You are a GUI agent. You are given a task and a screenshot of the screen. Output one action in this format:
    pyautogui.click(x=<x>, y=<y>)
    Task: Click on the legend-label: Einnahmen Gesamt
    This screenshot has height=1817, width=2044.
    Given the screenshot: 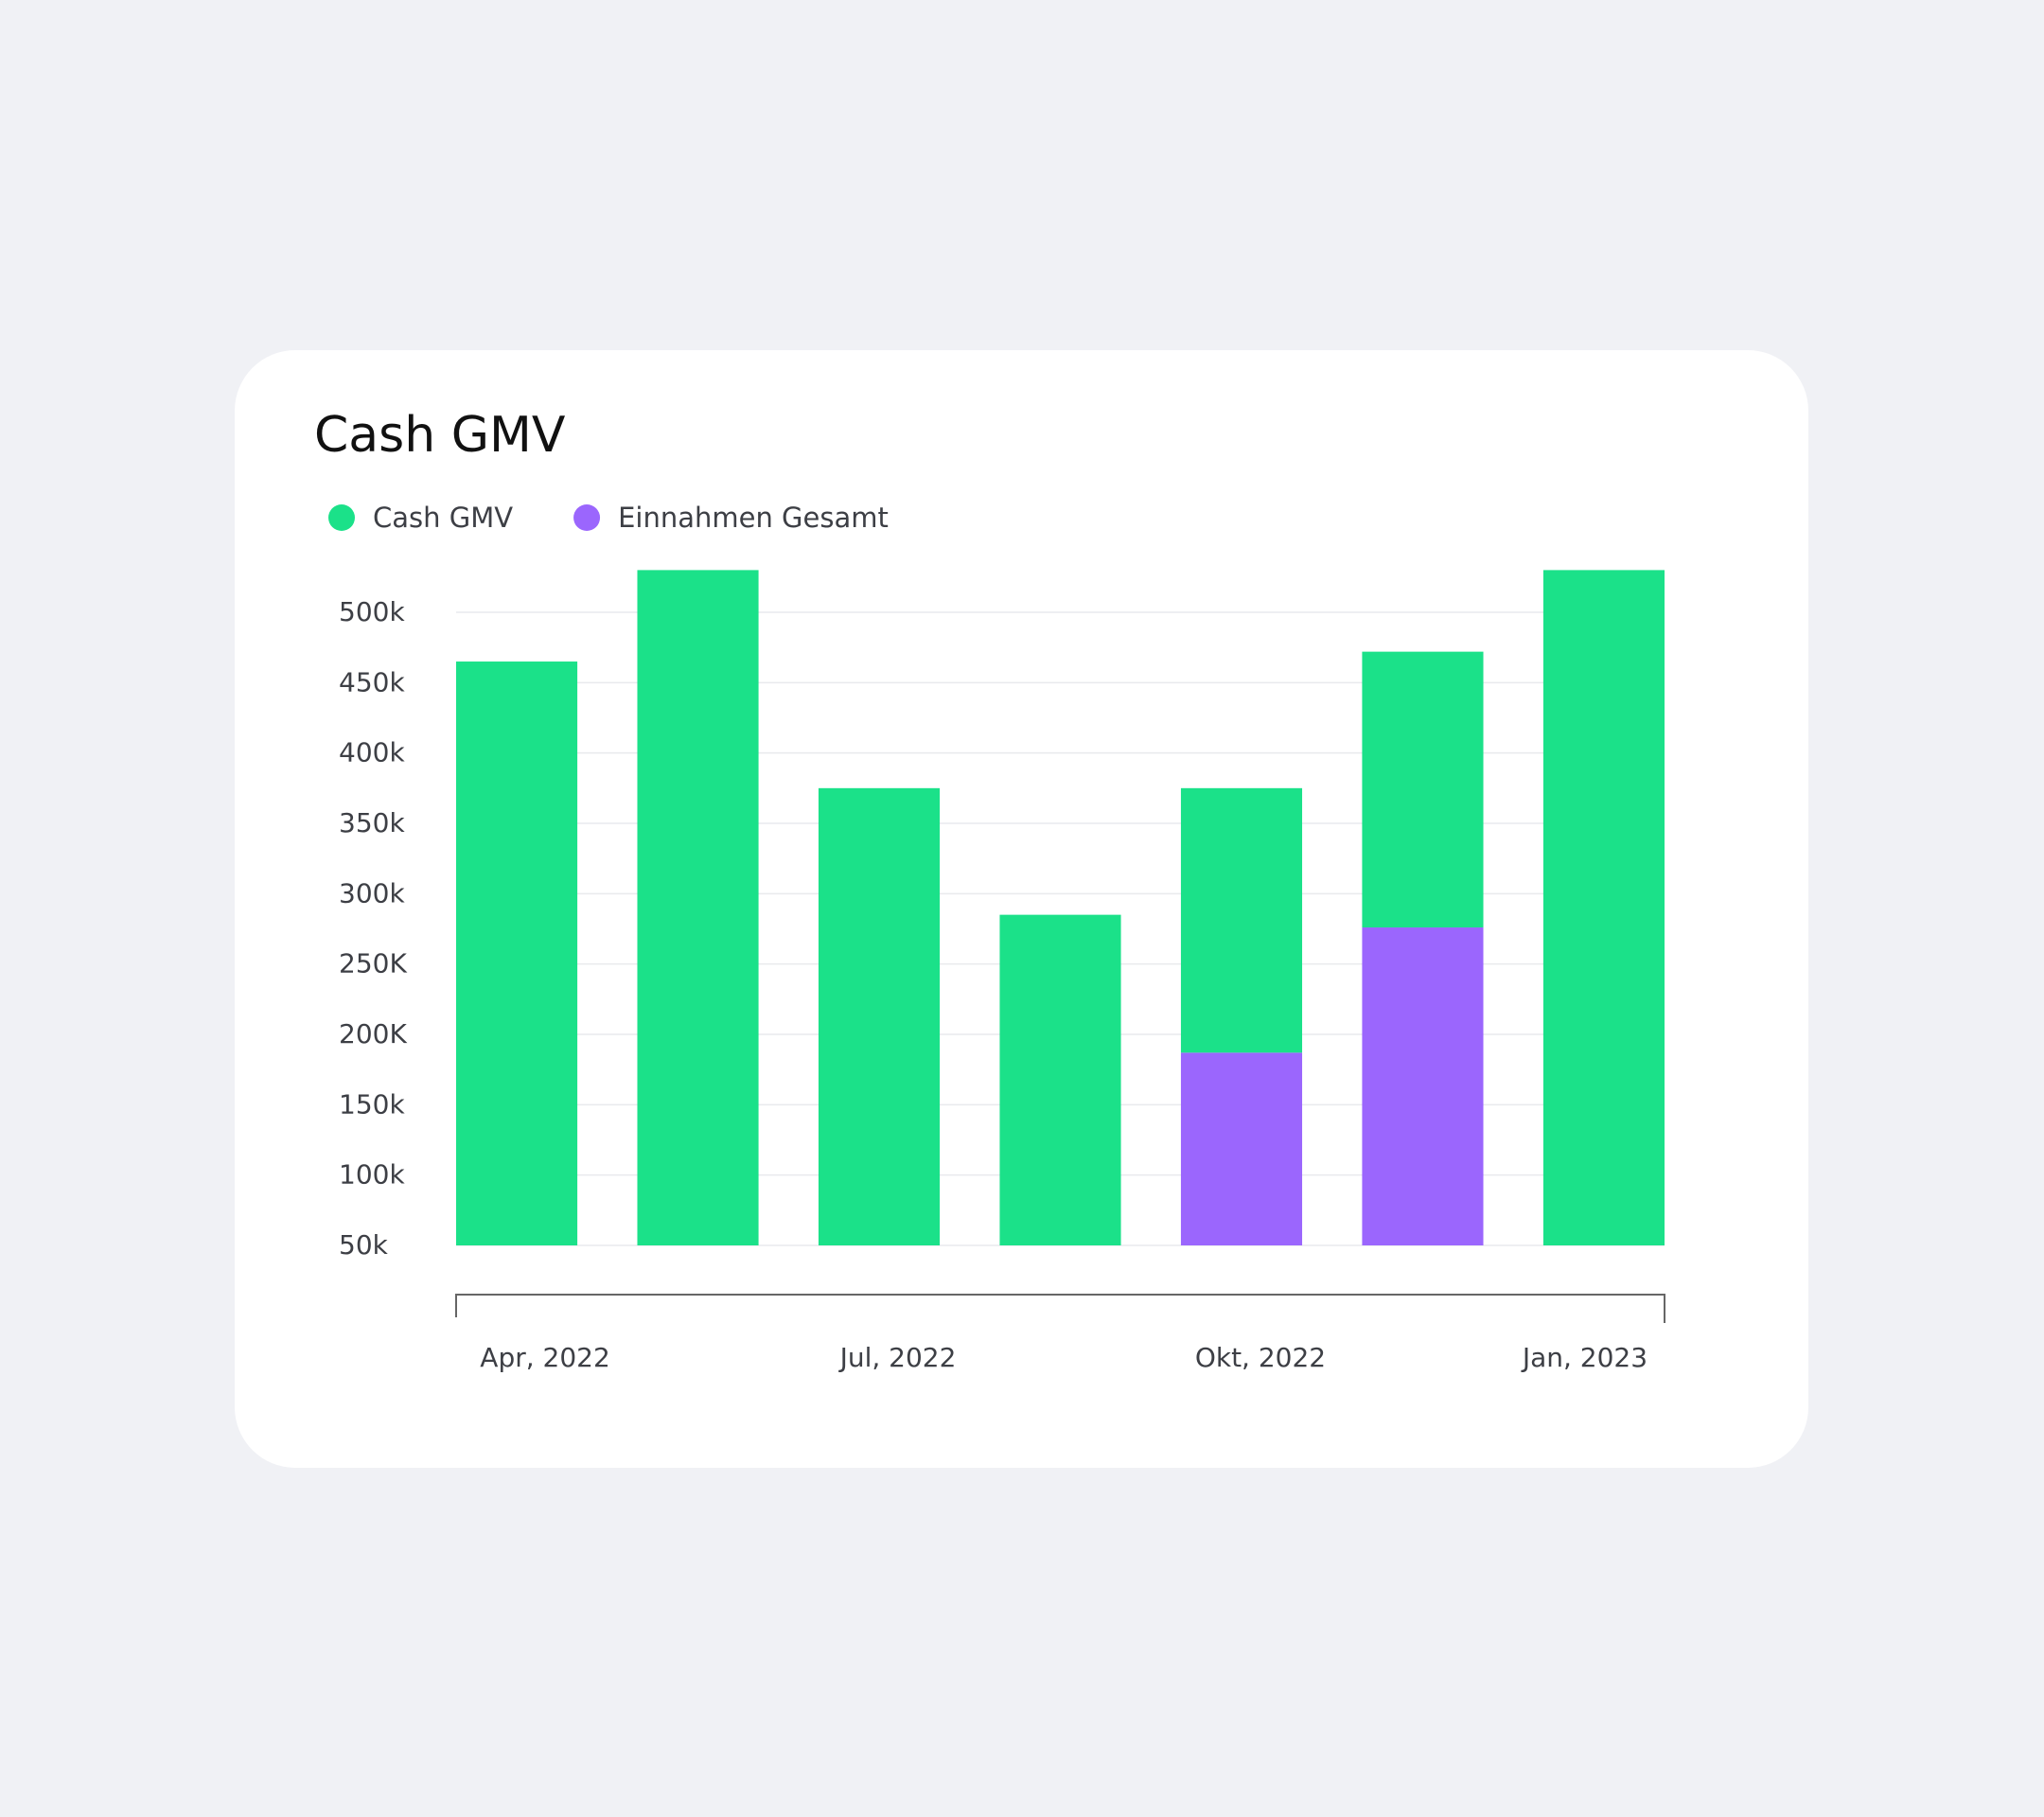 What is the action you would take?
    pyautogui.click(x=753, y=518)
    